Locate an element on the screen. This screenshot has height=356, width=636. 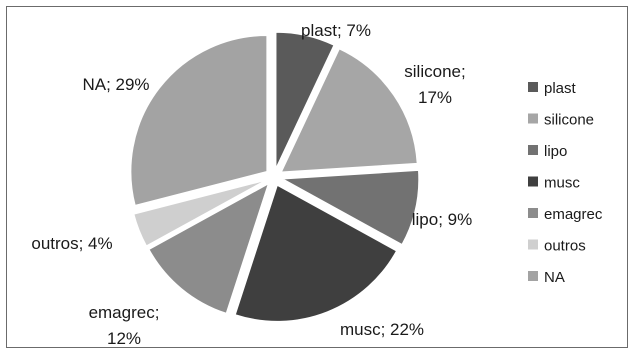
legend-label-outros: outros is located at coordinates (565, 246).